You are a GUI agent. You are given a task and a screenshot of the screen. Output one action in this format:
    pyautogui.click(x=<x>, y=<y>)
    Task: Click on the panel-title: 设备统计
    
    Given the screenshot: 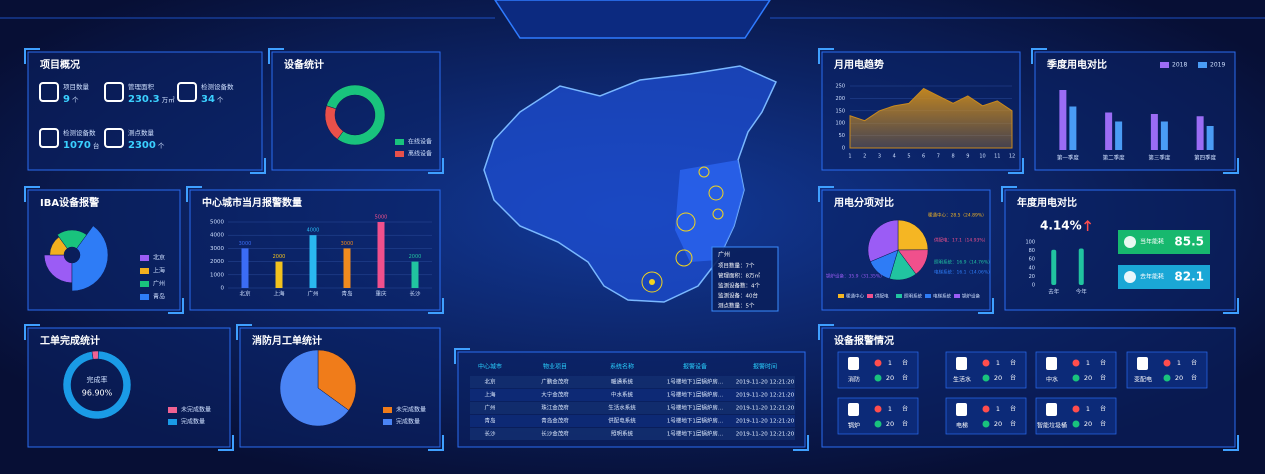 What is the action you would take?
    pyautogui.click(x=304, y=64)
    